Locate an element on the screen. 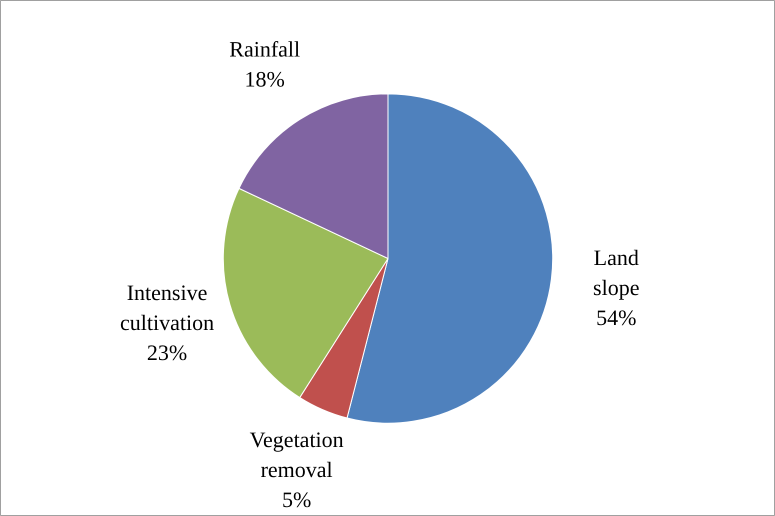 The image size is (775, 516). data-label: 5% is located at coordinates (297, 499).